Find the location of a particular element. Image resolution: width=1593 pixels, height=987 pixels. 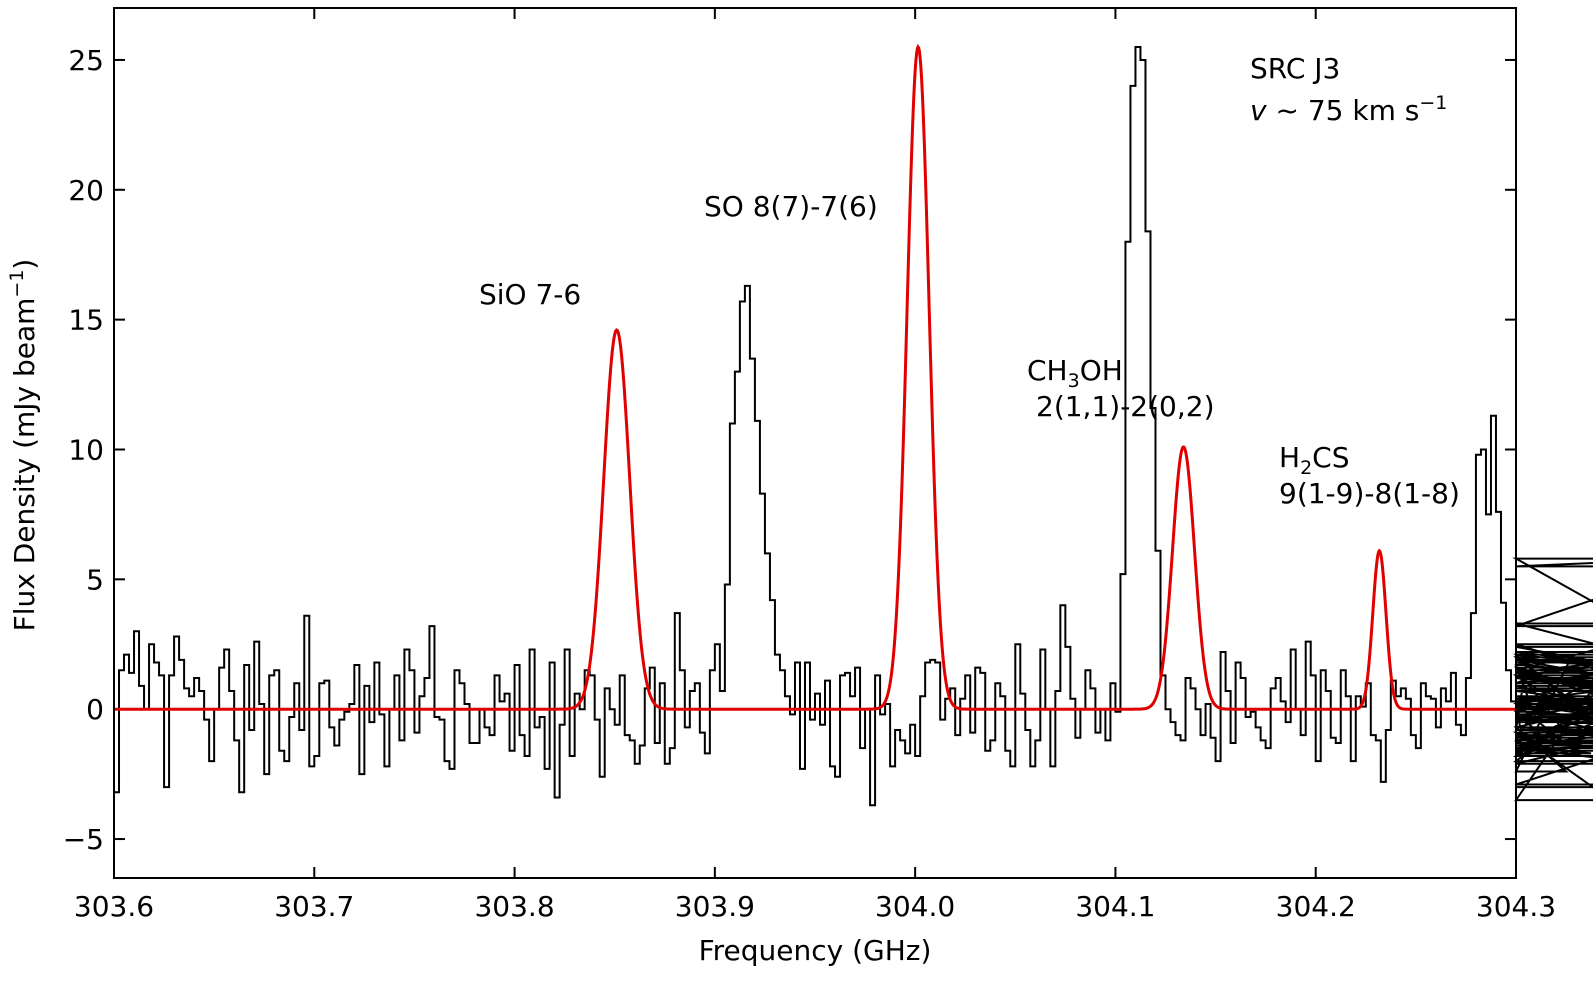

x-tick-label: 303.9 is located at coordinates (715, 906).